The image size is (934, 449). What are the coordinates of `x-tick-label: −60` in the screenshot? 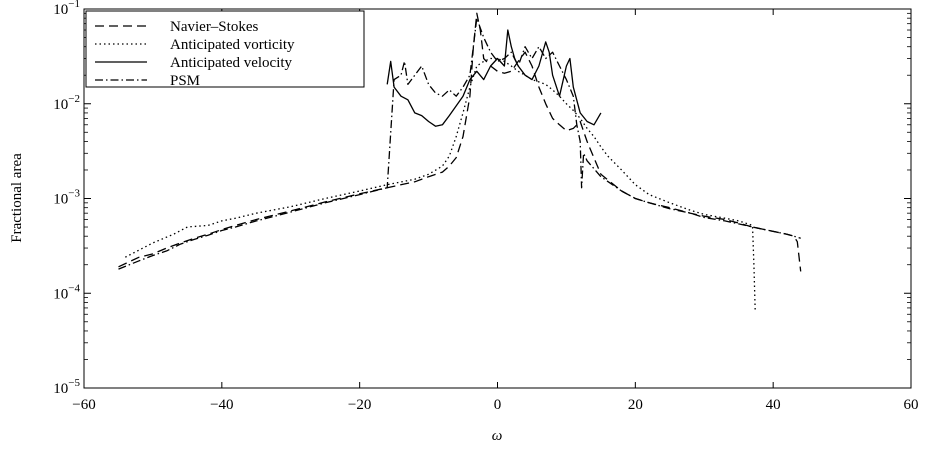 It's located at (83, 405).